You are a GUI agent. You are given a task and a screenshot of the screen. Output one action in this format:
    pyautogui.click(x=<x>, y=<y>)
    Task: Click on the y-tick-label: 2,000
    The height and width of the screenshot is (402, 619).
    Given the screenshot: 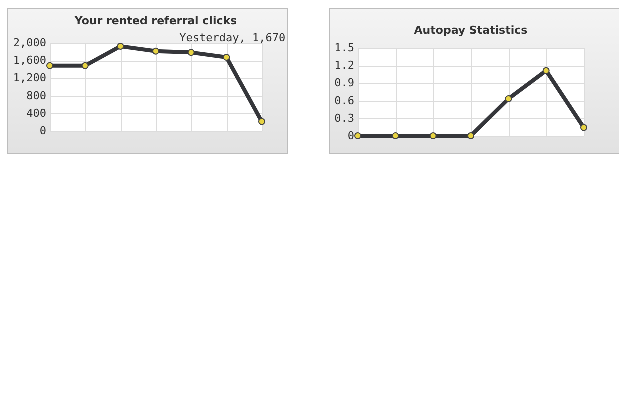 What is the action you would take?
    pyautogui.click(x=29, y=43)
    